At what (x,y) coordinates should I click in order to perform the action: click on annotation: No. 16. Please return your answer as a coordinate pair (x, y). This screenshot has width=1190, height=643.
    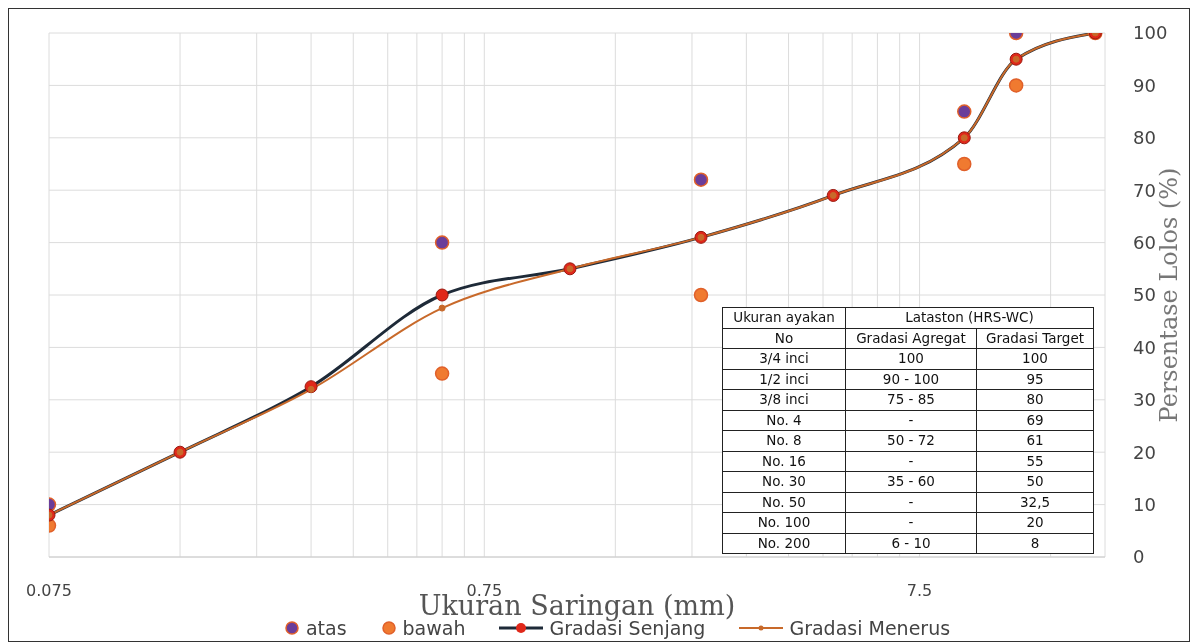
    Looking at the image, I should click on (784, 461).